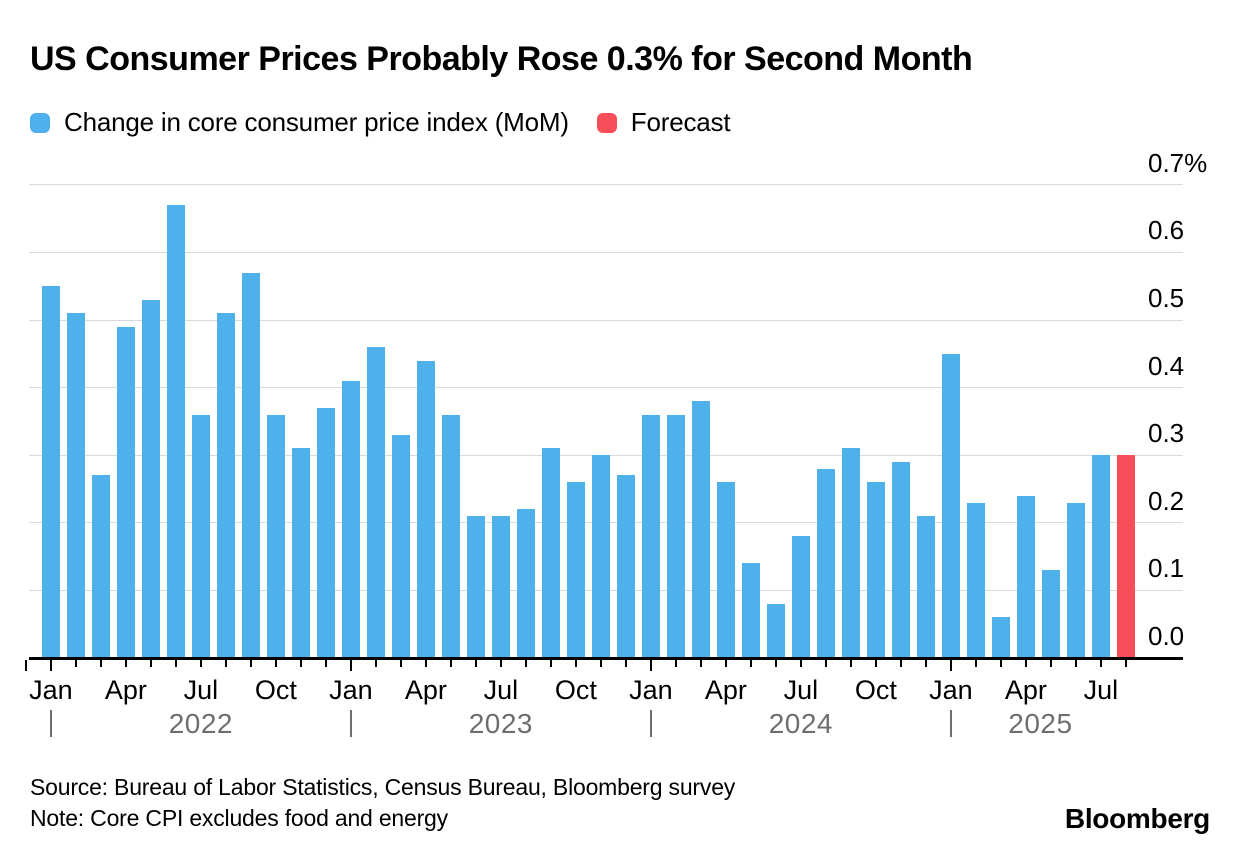  What do you see at coordinates (500, 723) in the screenshot?
I see `year-label: 2023` at bounding box center [500, 723].